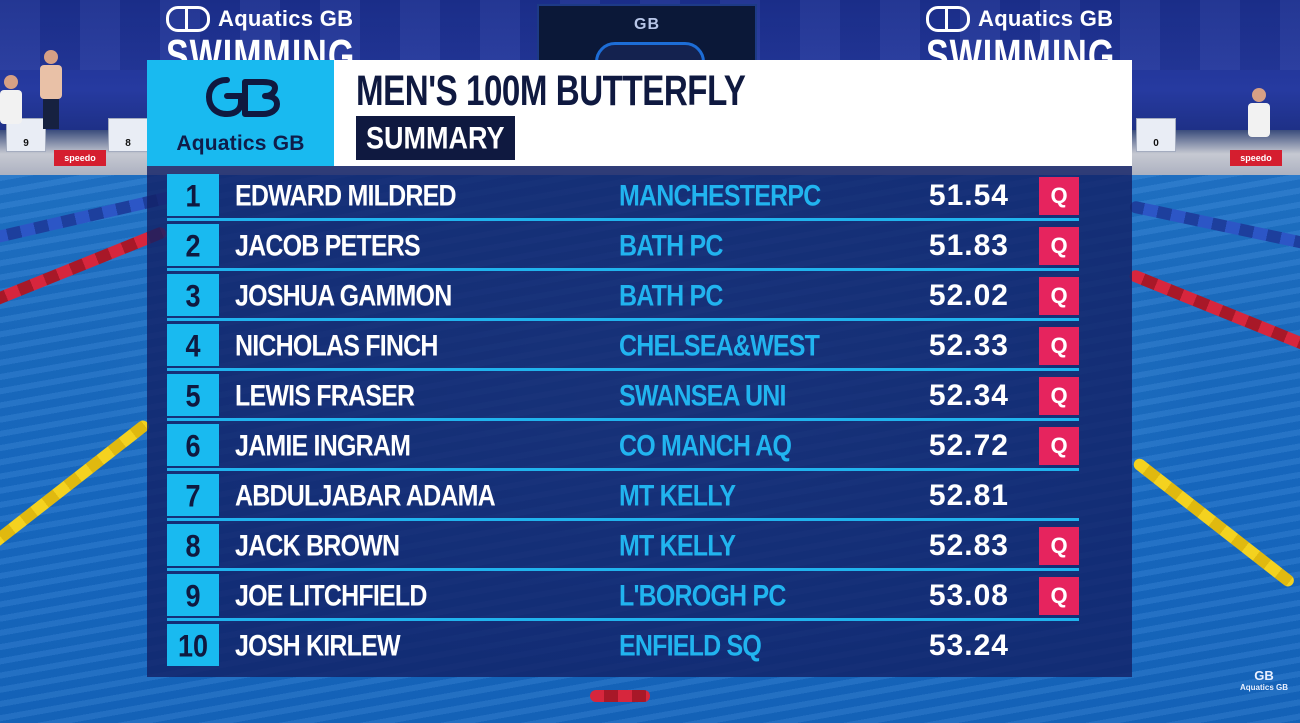  I want to click on rank-number: 9, so click(193, 596).